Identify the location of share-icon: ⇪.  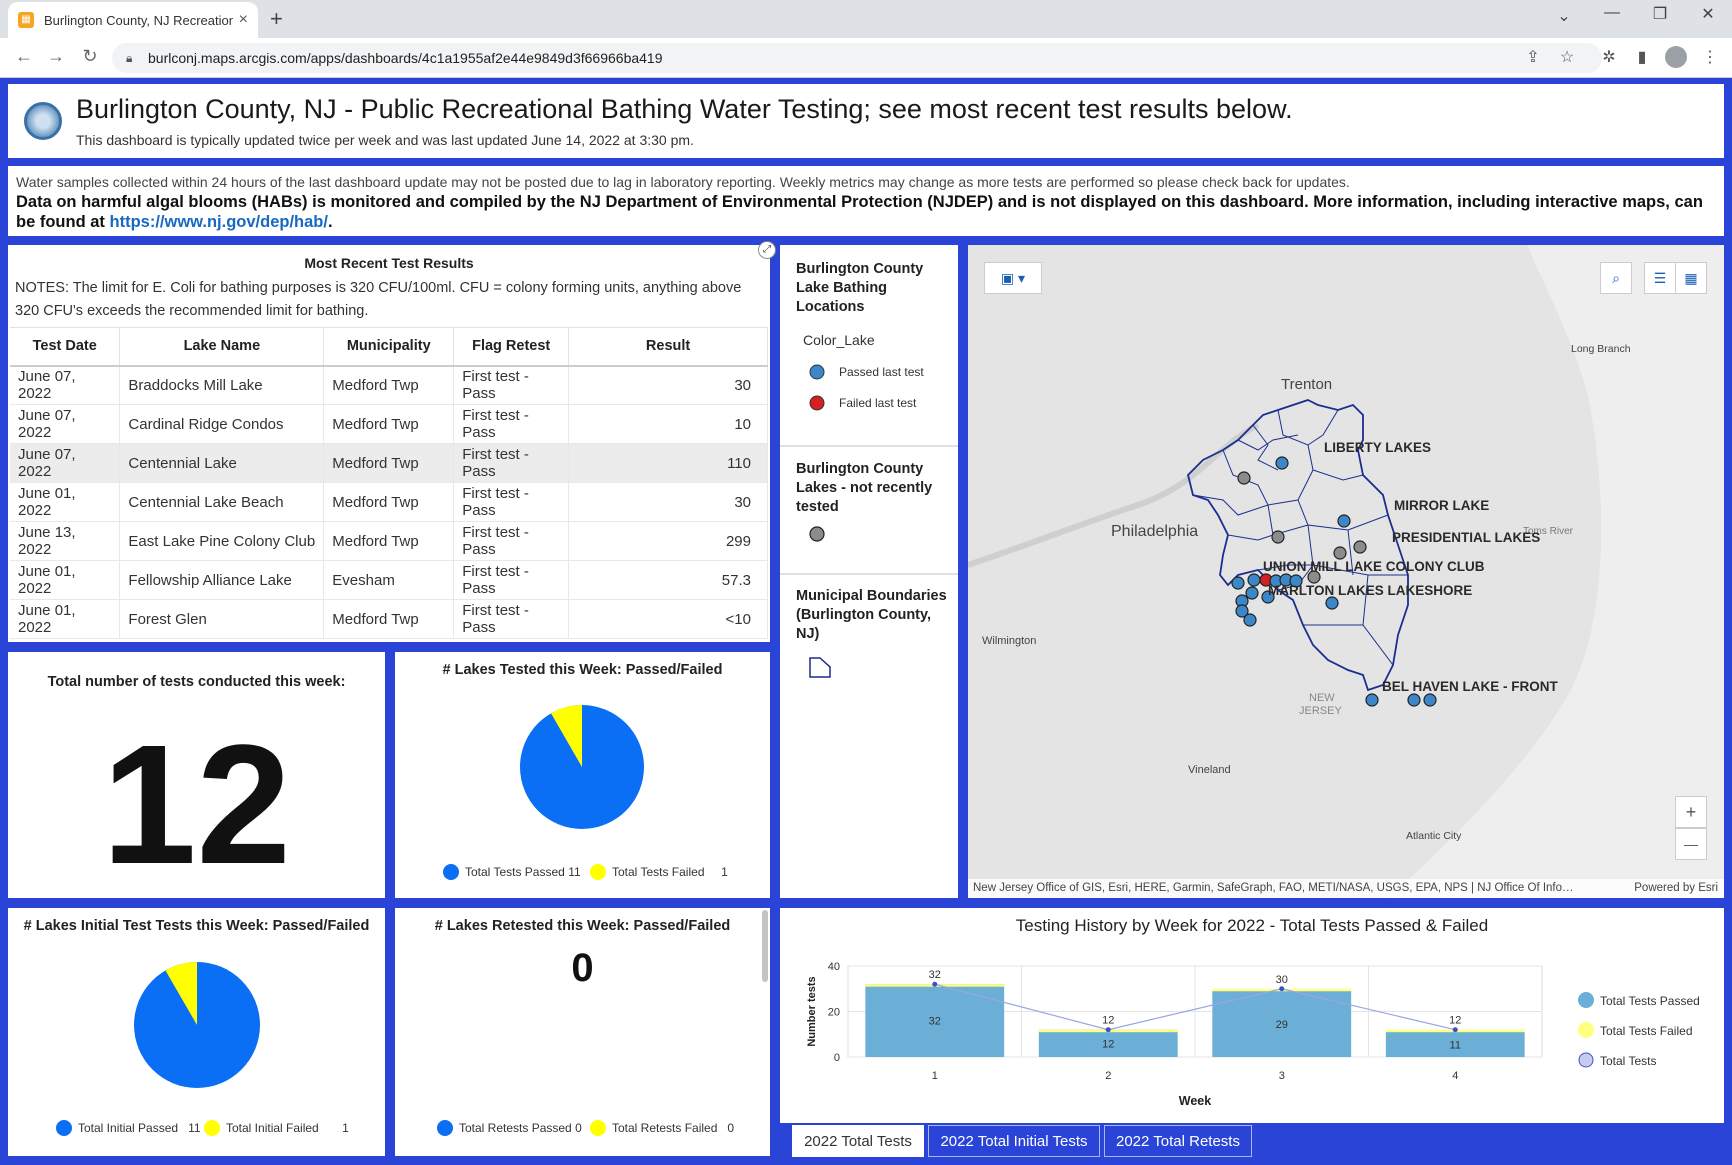
(1533, 57).